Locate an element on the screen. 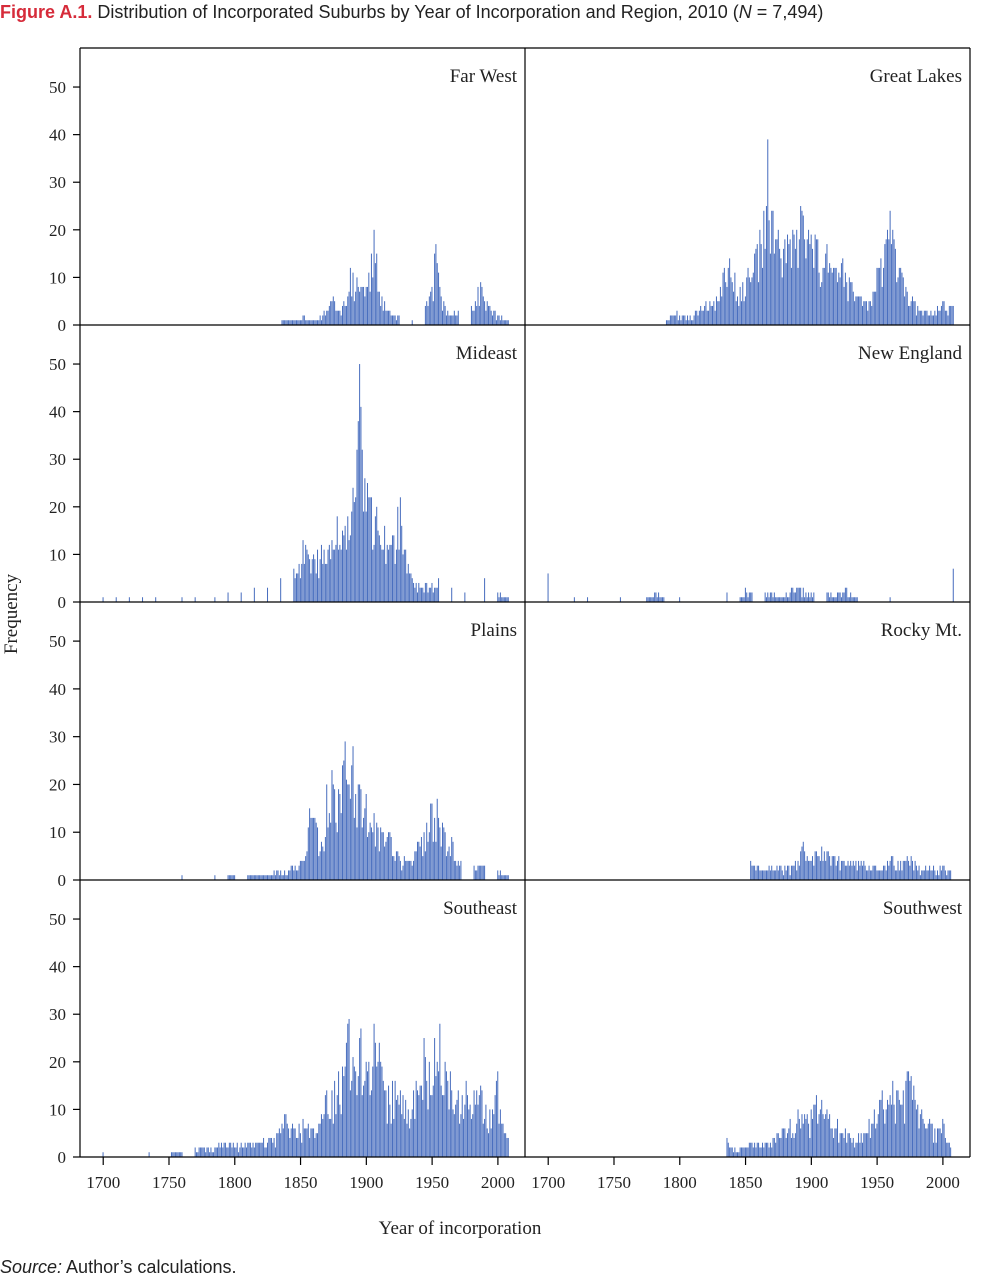  x-tick-label: 1800 is located at coordinates (235, 1182).